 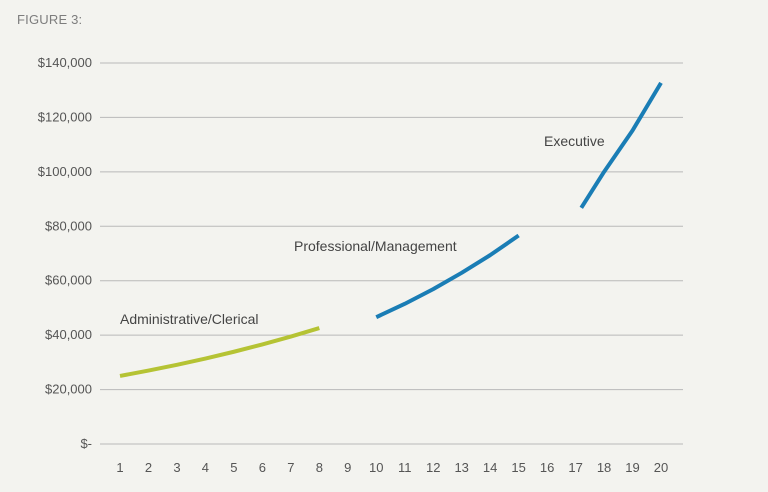 I want to click on x-tick-label: 1, so click(x=119, y=467).